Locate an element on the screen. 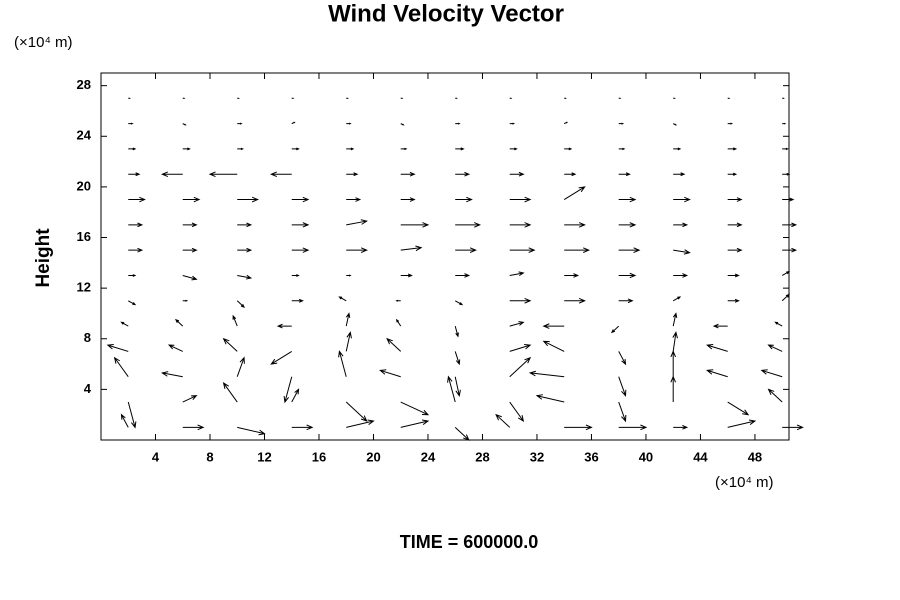 The width and height of the screenshot is (900, 600). x-tick-label: 40 is located at coordinates (646, 456).